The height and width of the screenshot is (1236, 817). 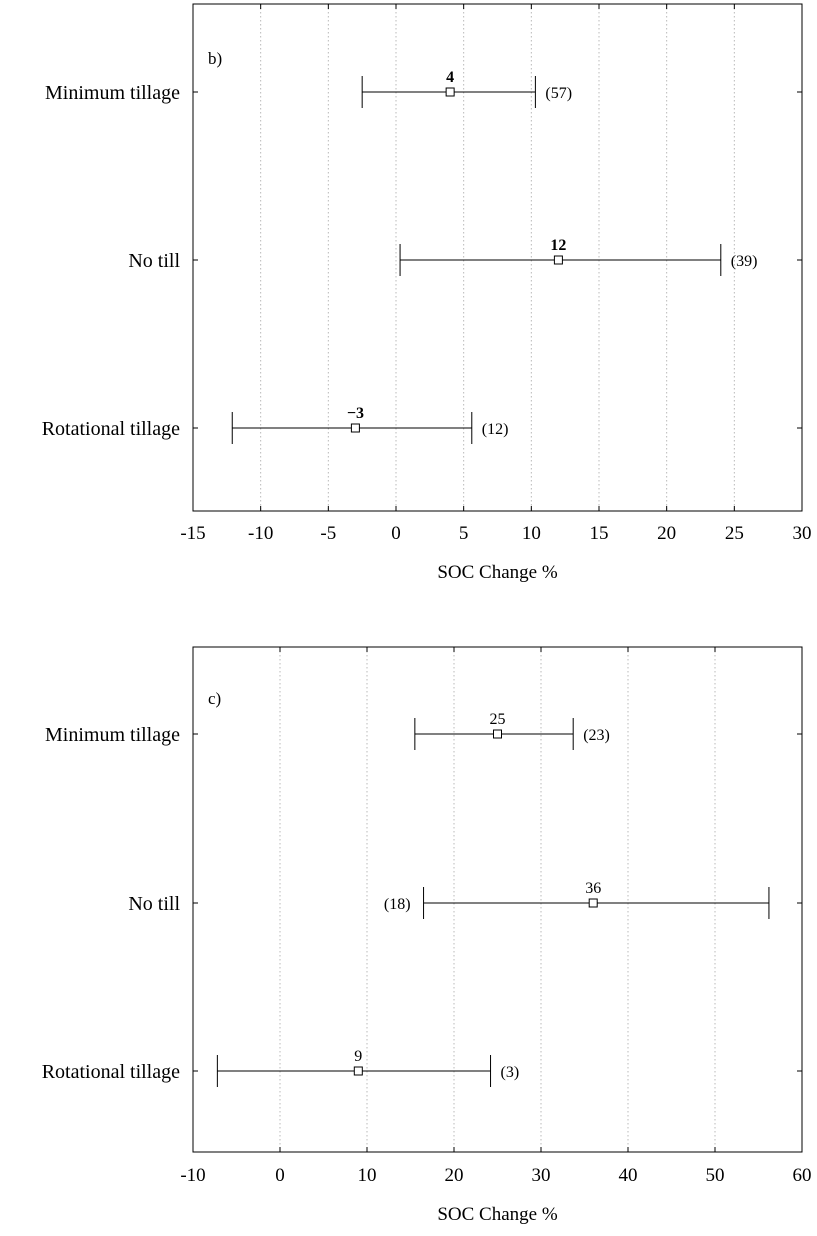 What do you see at coordinates (465, 899) in the screenshot?
I see `forest-row: No till 36 (18)` at bounding box center [465, 899].